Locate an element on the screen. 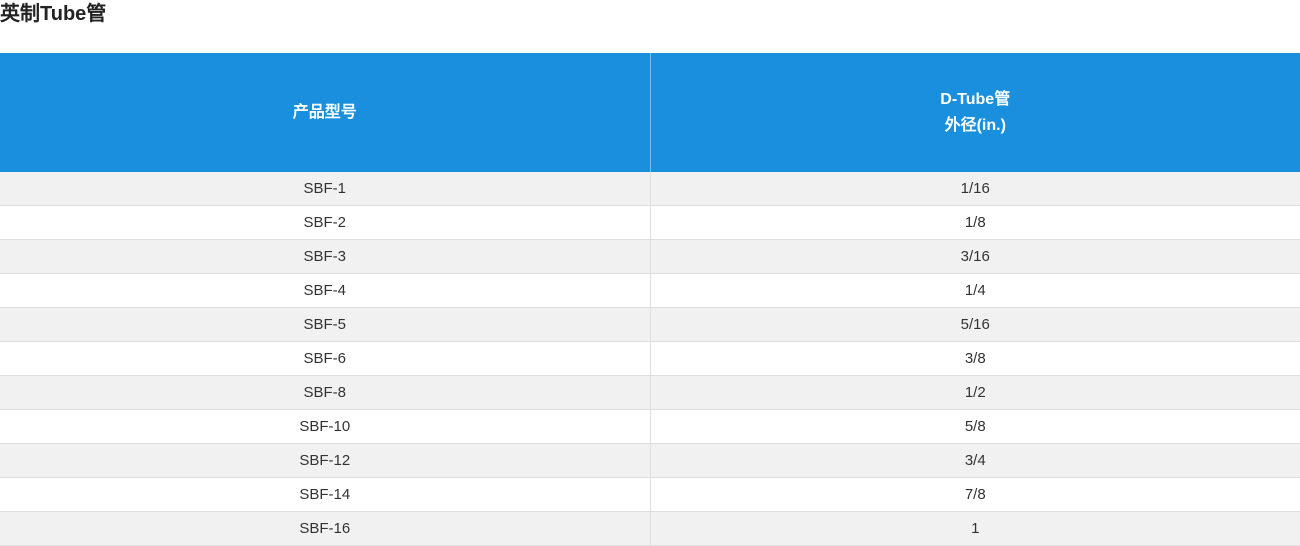 The width and height of the screenshot is (1300, 546). table-cell: SBF-8 is located at coordinates (325, 392).